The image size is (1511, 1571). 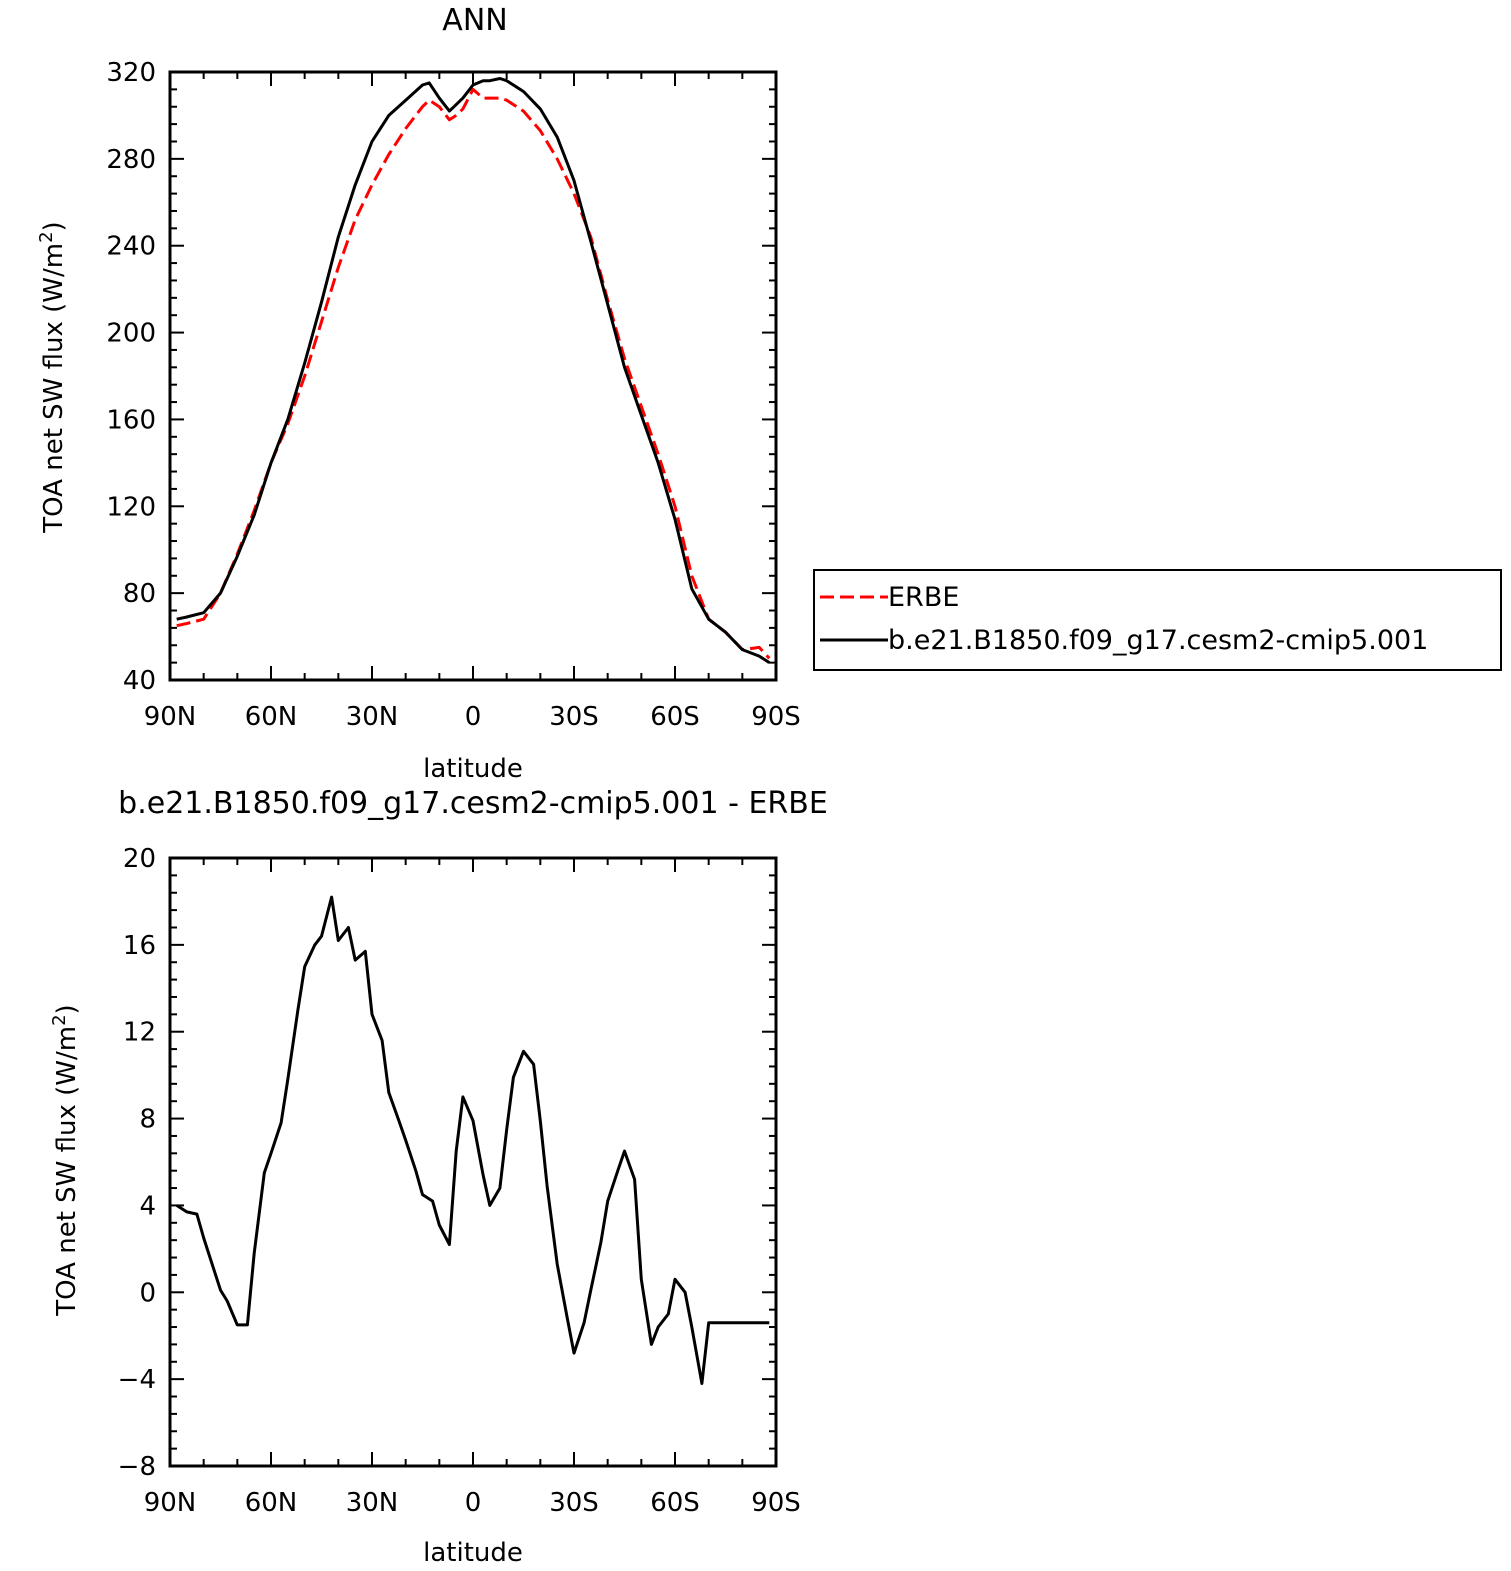 I want to click on y-tick-label: 280, so click(x=131, y=160).